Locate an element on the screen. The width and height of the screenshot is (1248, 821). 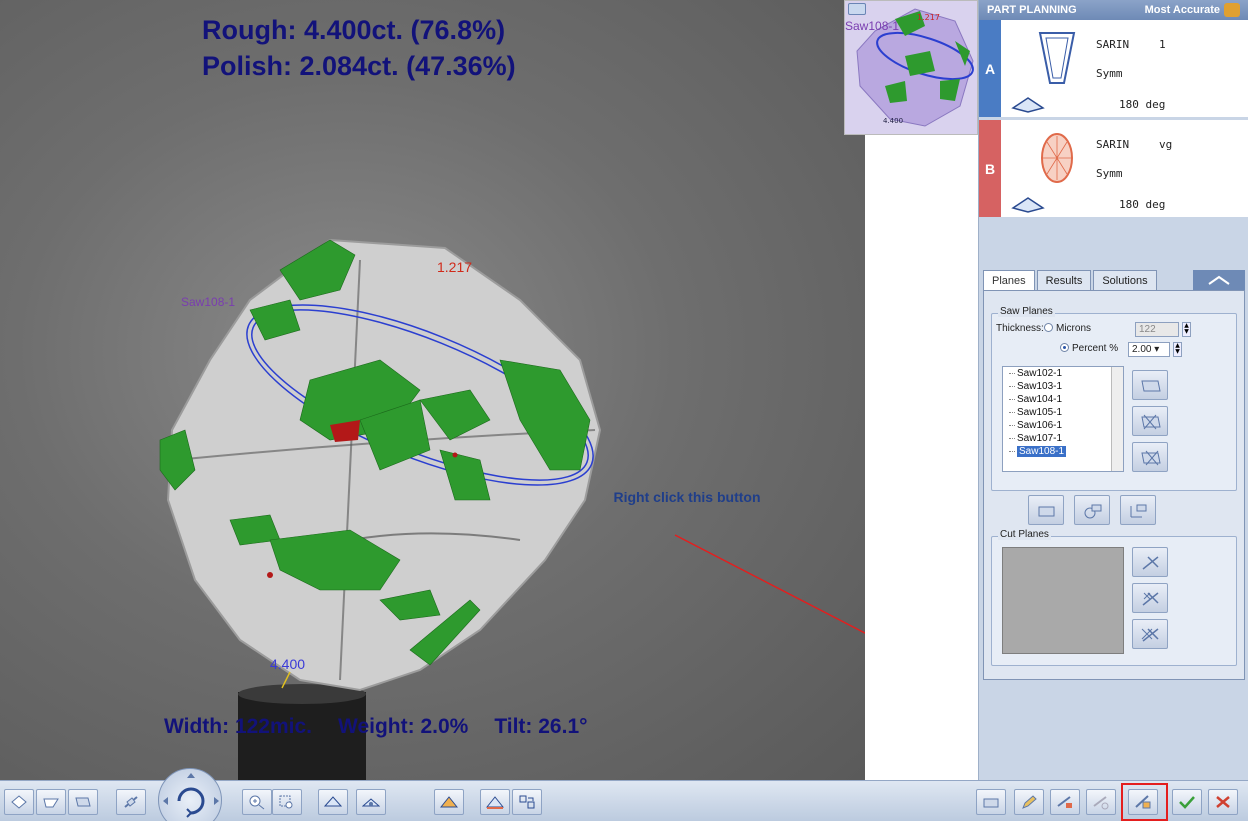
solution-brand: SARIN is located at coordinates (1113, 144).